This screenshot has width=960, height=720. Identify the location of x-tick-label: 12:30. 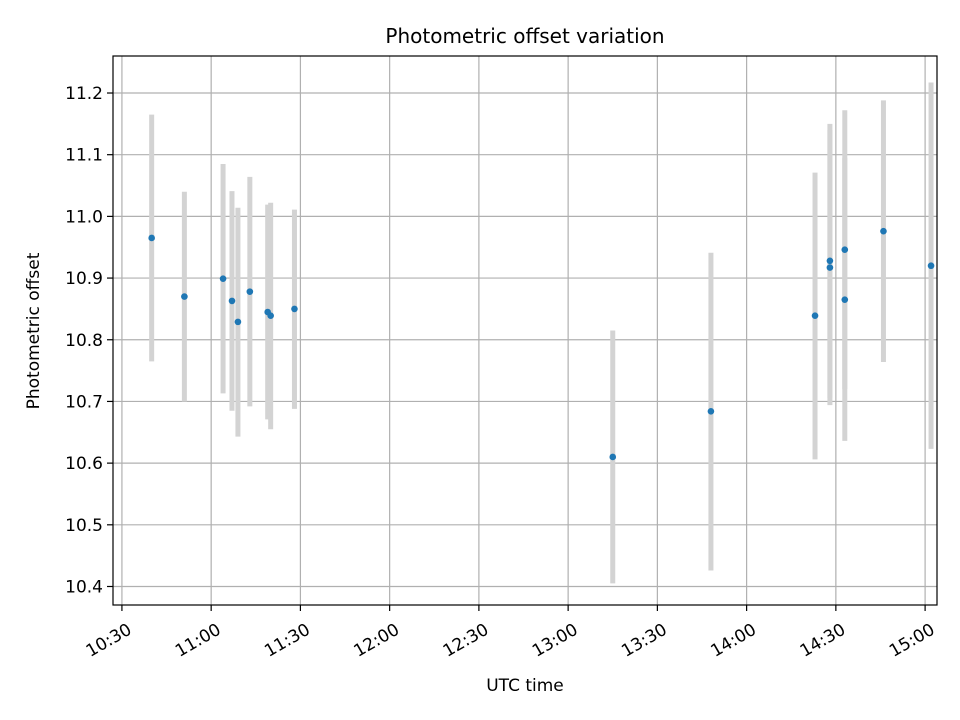
(466, 641).